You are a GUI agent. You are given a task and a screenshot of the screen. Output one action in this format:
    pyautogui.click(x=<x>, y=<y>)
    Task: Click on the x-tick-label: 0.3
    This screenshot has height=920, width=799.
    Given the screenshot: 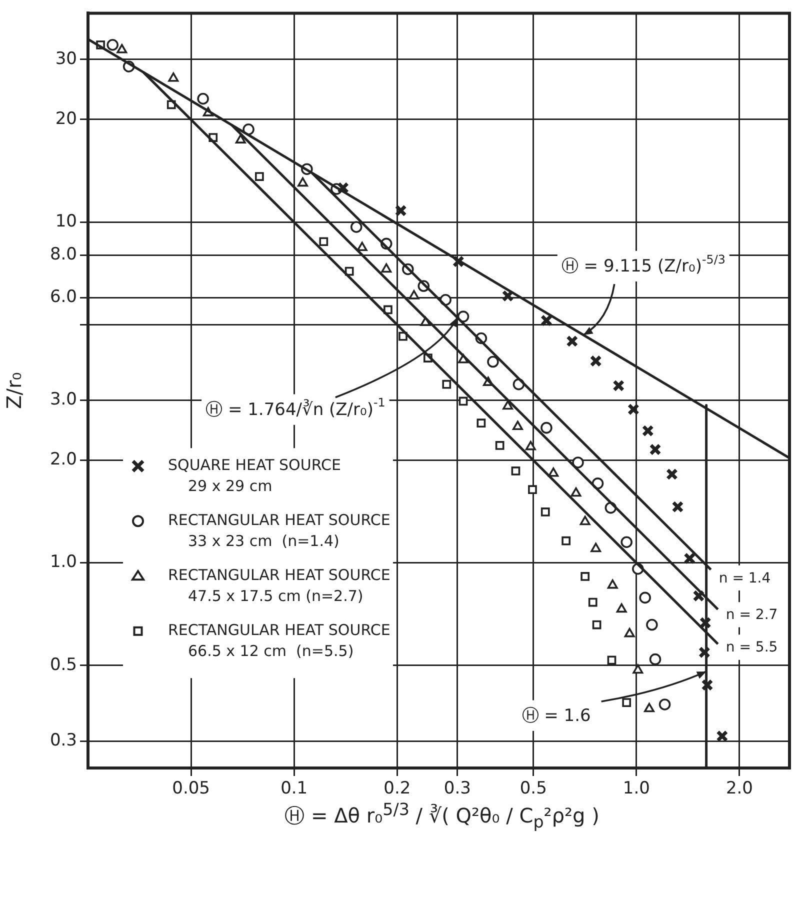 What is the action you would take?
    pyautogui.click(x=457, y=788)
    